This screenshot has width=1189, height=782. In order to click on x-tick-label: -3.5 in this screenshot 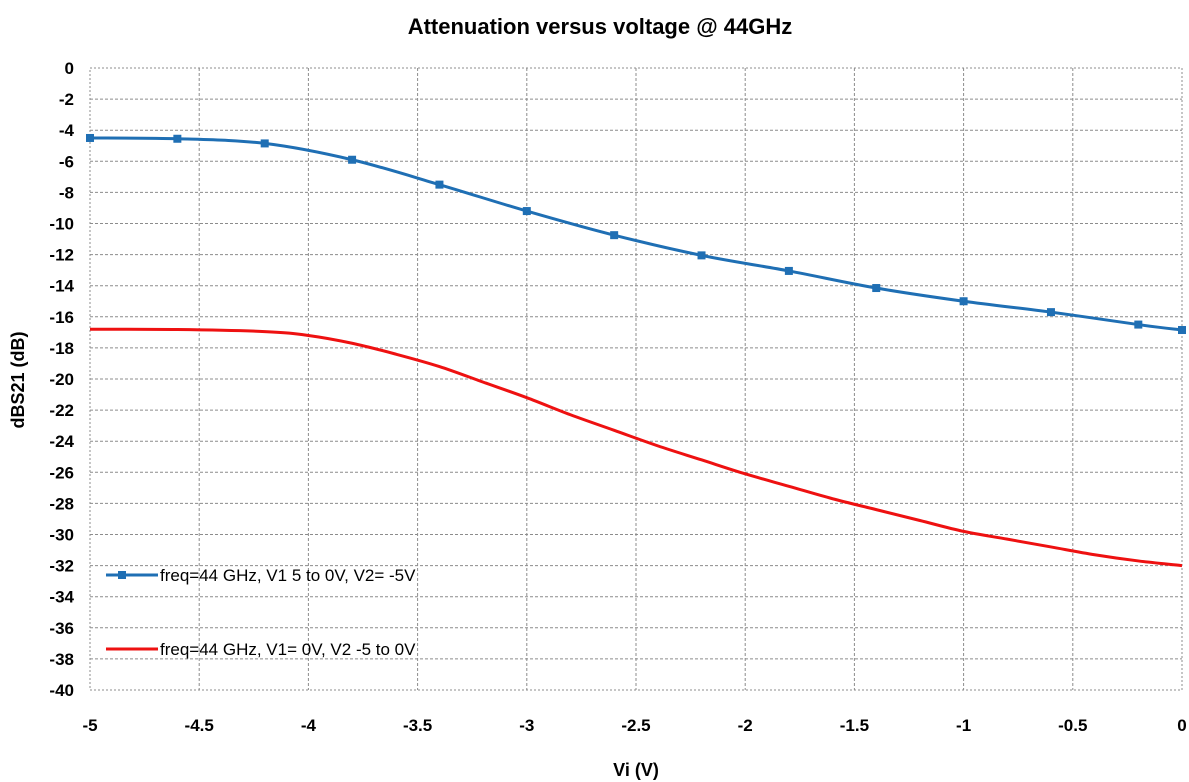, I will do `click(417, 725)`.